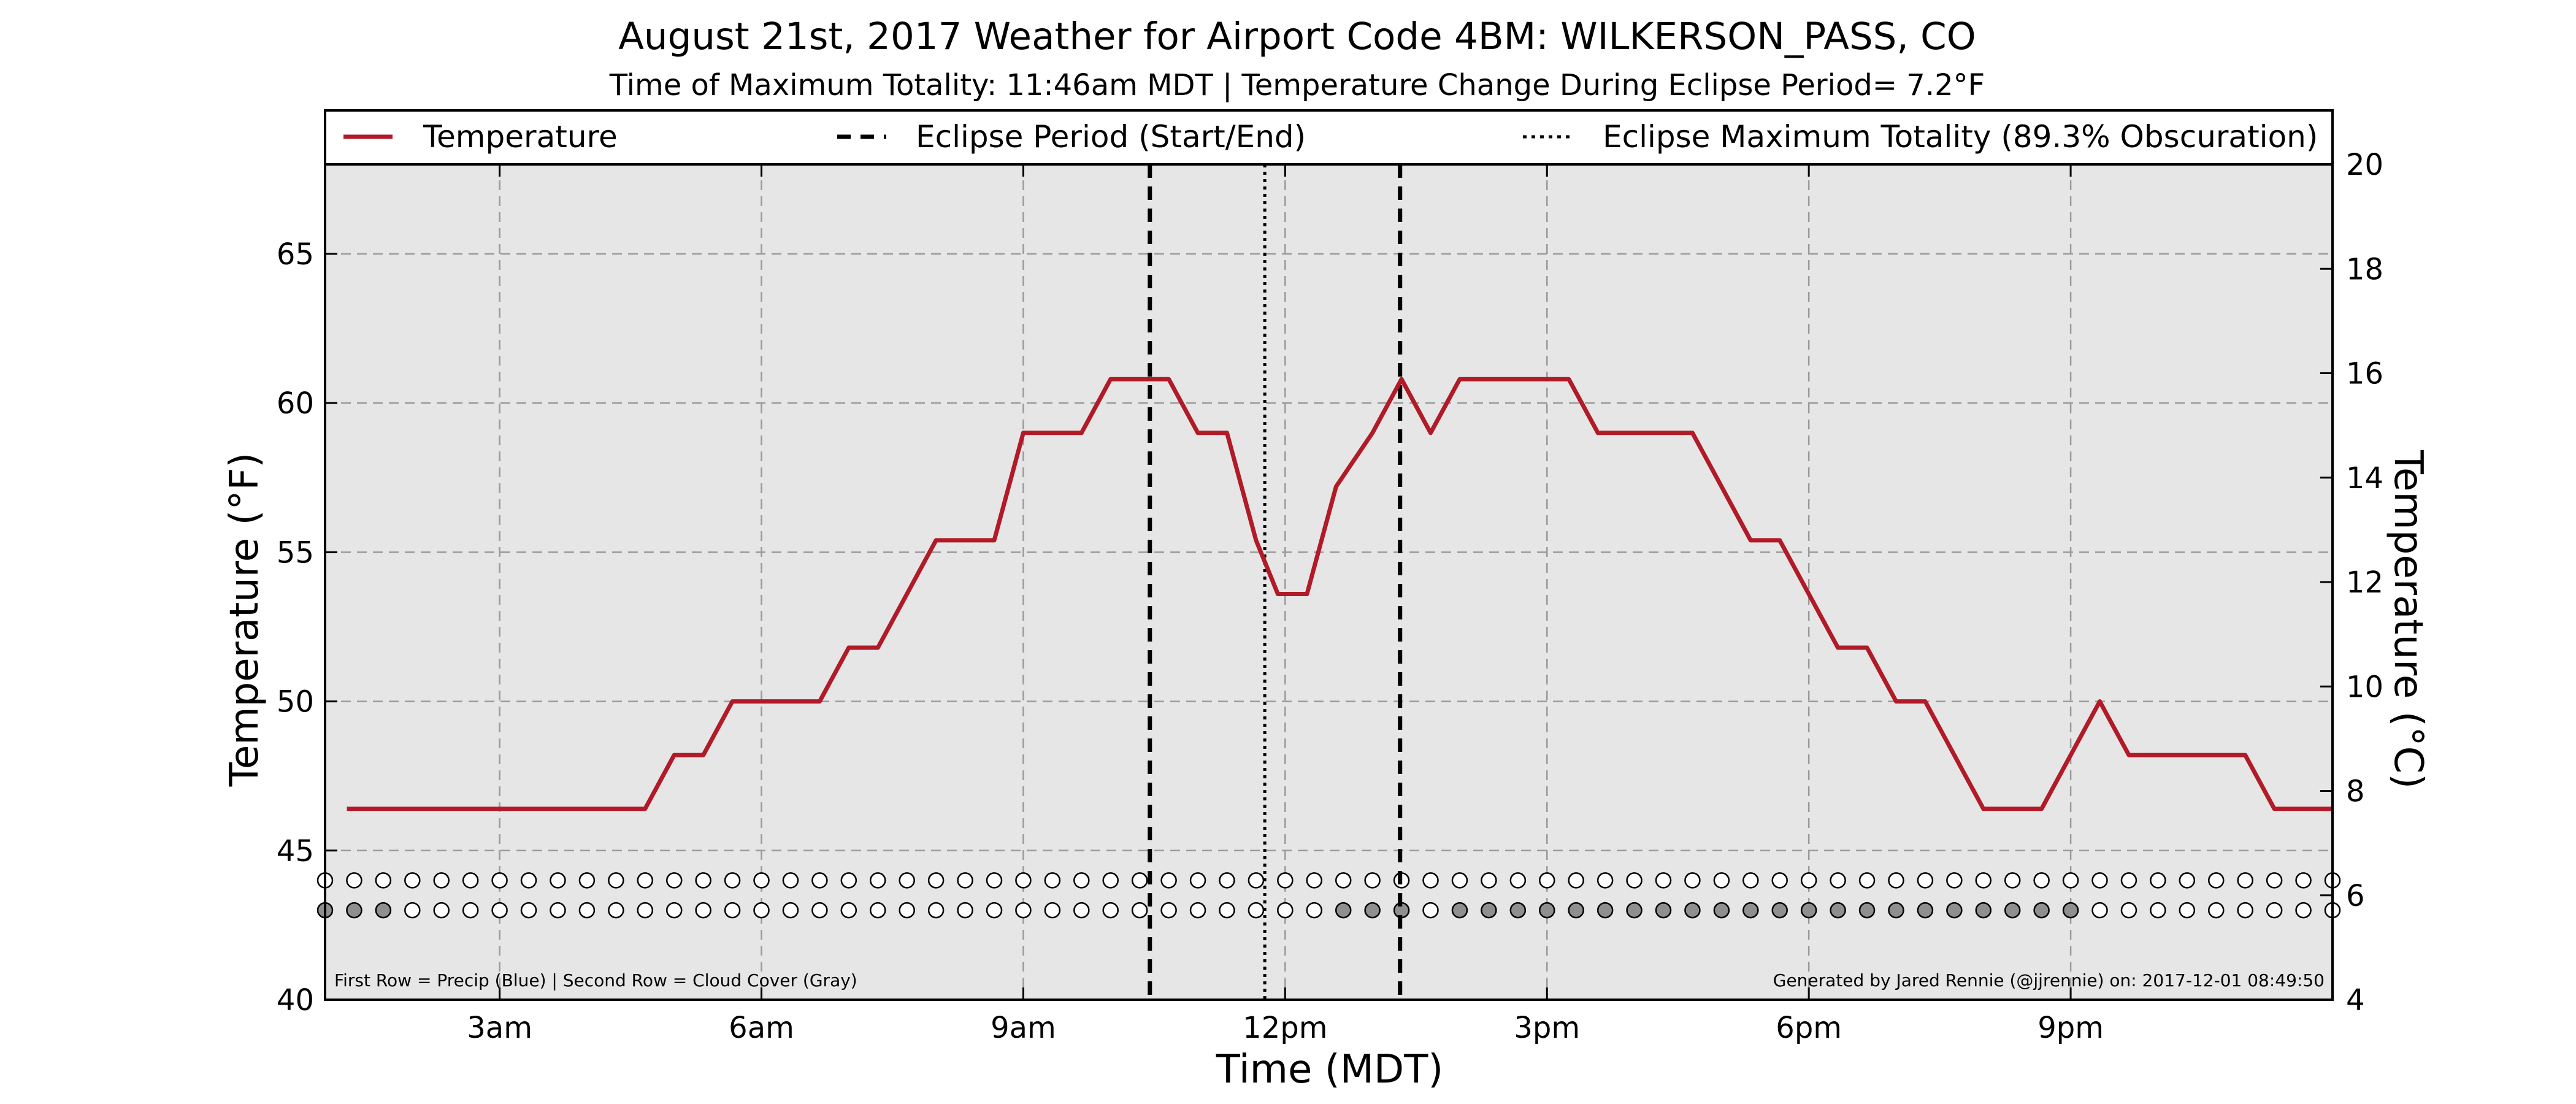 The image size is (2576, 1104). What do you see at coordinates (295, 403) in the screenshot?
I see `y-tick-label-left: 60` at bounding box center [295, 403].